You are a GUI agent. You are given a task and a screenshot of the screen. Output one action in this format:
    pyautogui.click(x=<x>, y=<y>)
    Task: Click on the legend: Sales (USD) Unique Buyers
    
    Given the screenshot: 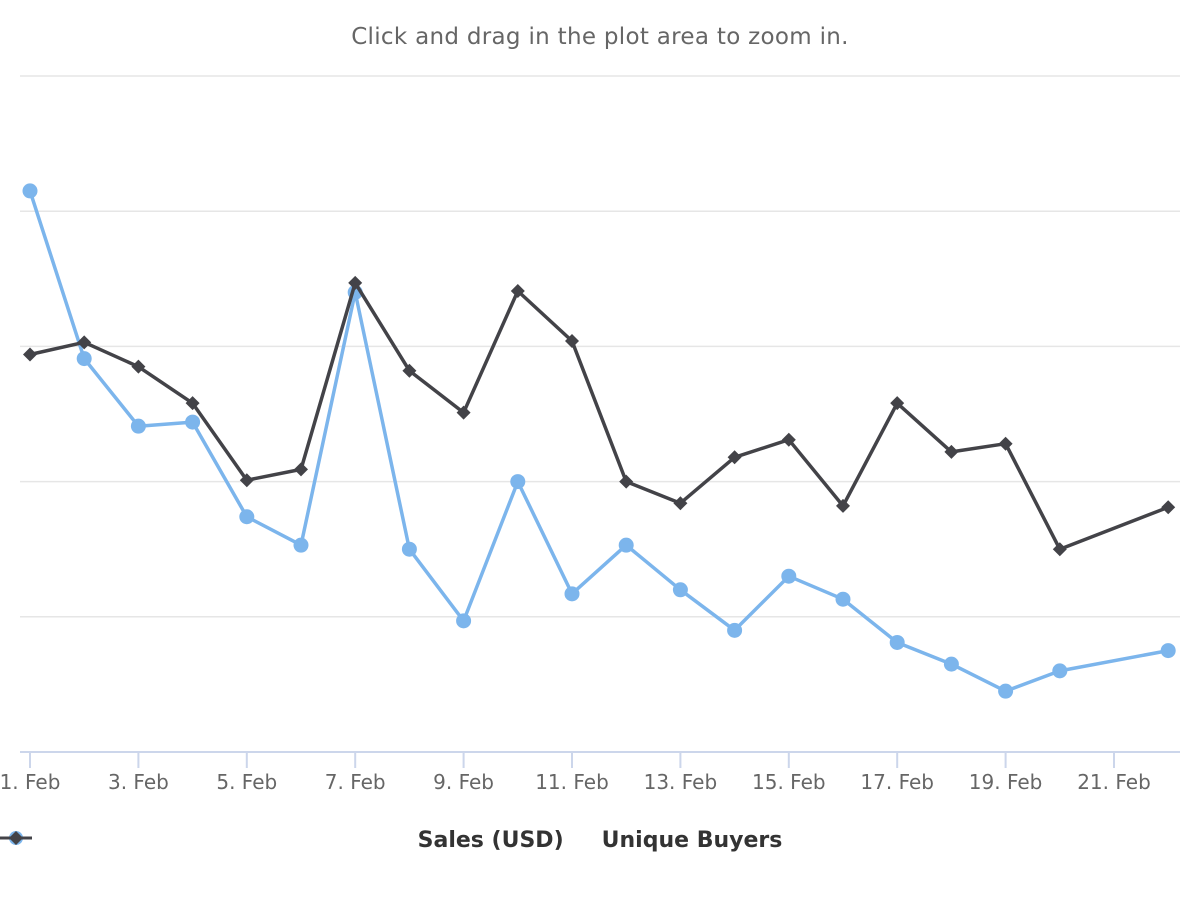 What is the action you would take?
    pyautogui.click(x=600, y=840)
    